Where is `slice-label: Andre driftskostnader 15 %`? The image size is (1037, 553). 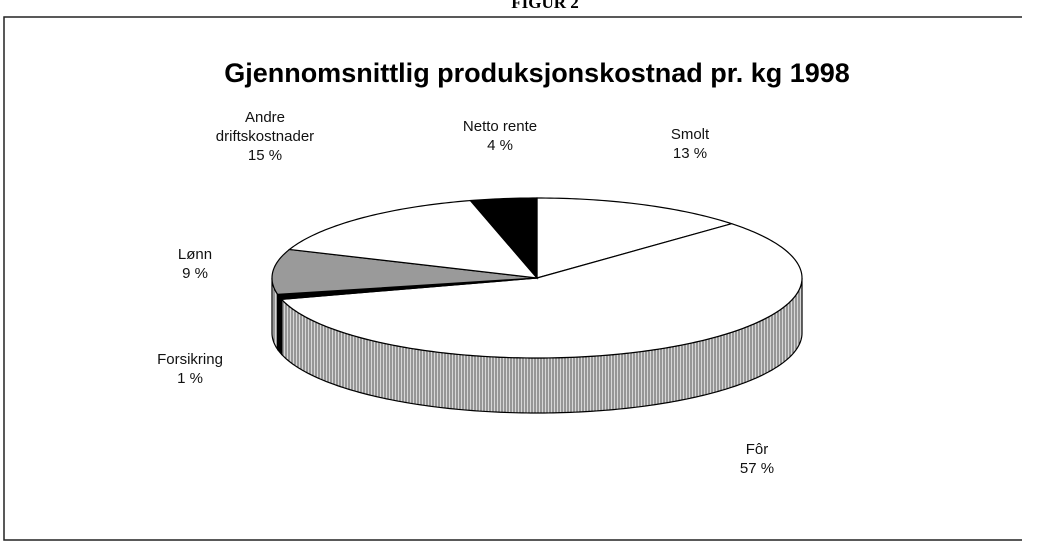
slice-label: Andre driftskostnader 15 % is located at coordinates (265, 136).